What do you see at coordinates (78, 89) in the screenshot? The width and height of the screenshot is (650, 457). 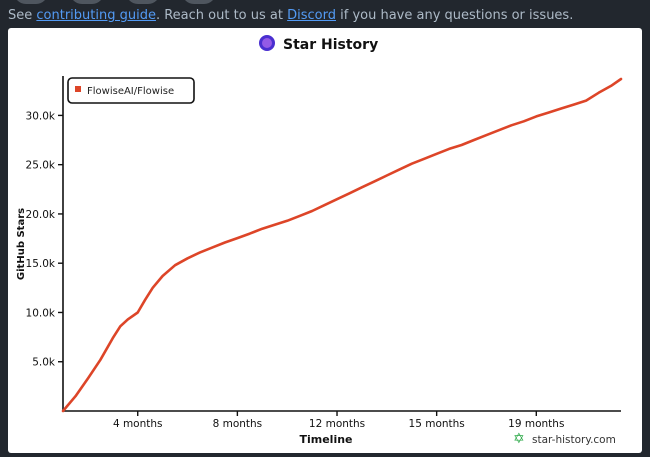 I see `legend-swatch` at bounding box center [78, 89].